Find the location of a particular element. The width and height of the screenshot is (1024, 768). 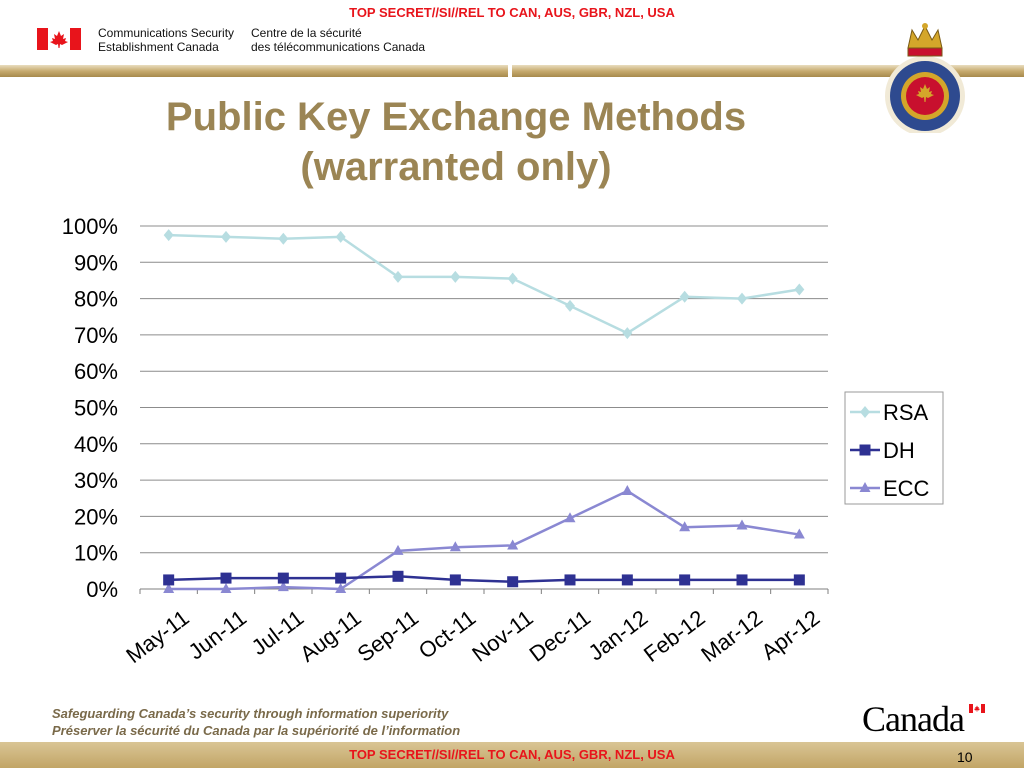

org-en-line1: Communications Security is located at coordinates (166, 33).